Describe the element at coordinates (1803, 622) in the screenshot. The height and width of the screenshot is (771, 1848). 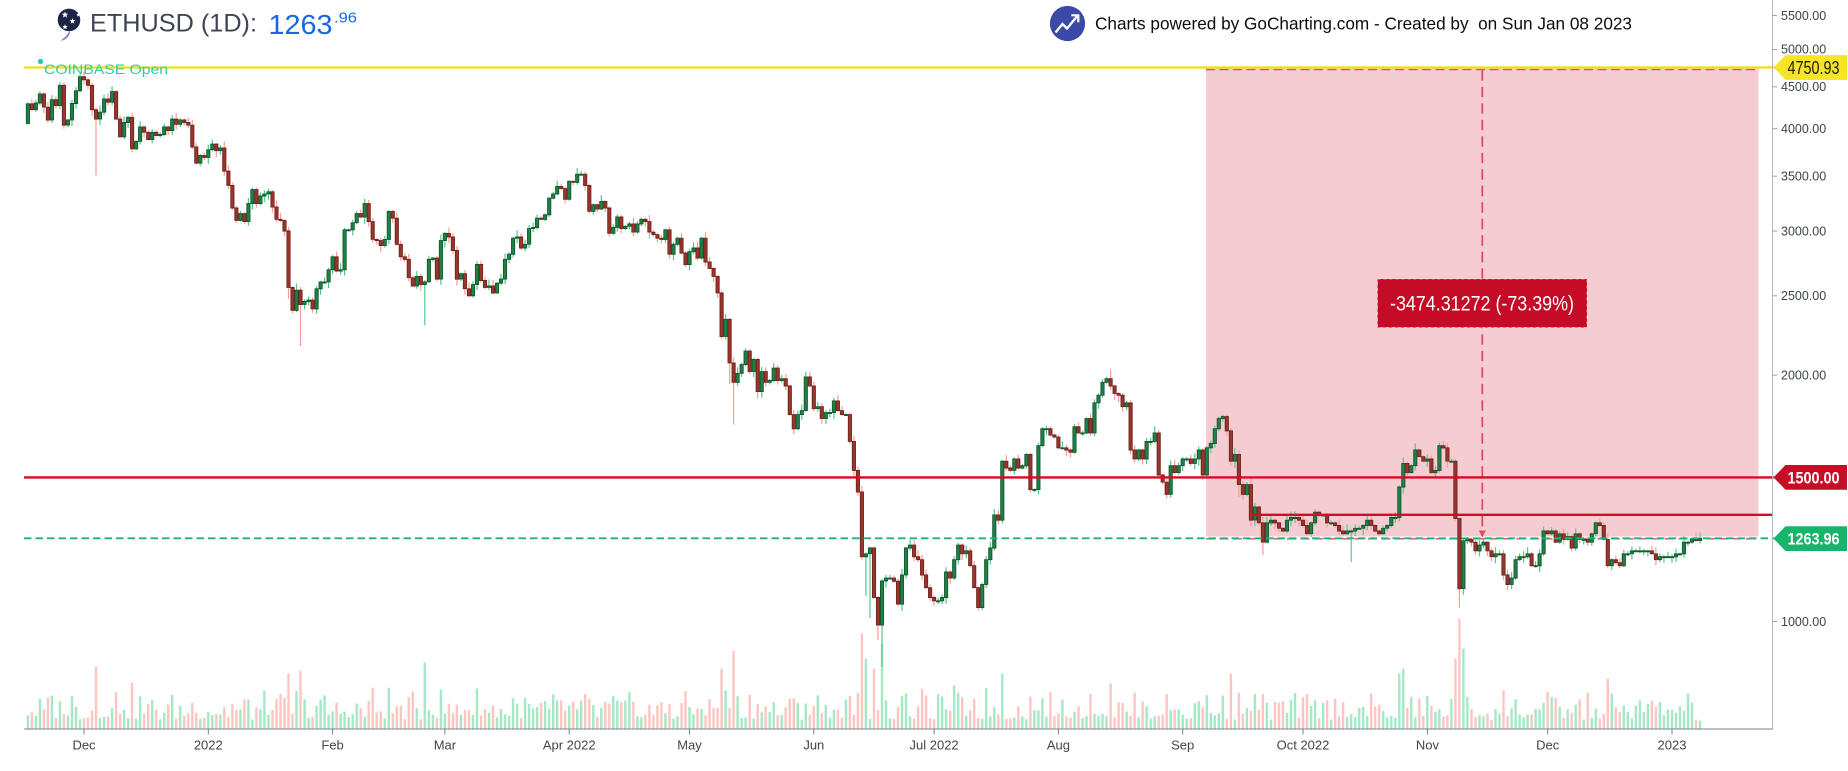
I see `svg-text: 1000.00` at that location.